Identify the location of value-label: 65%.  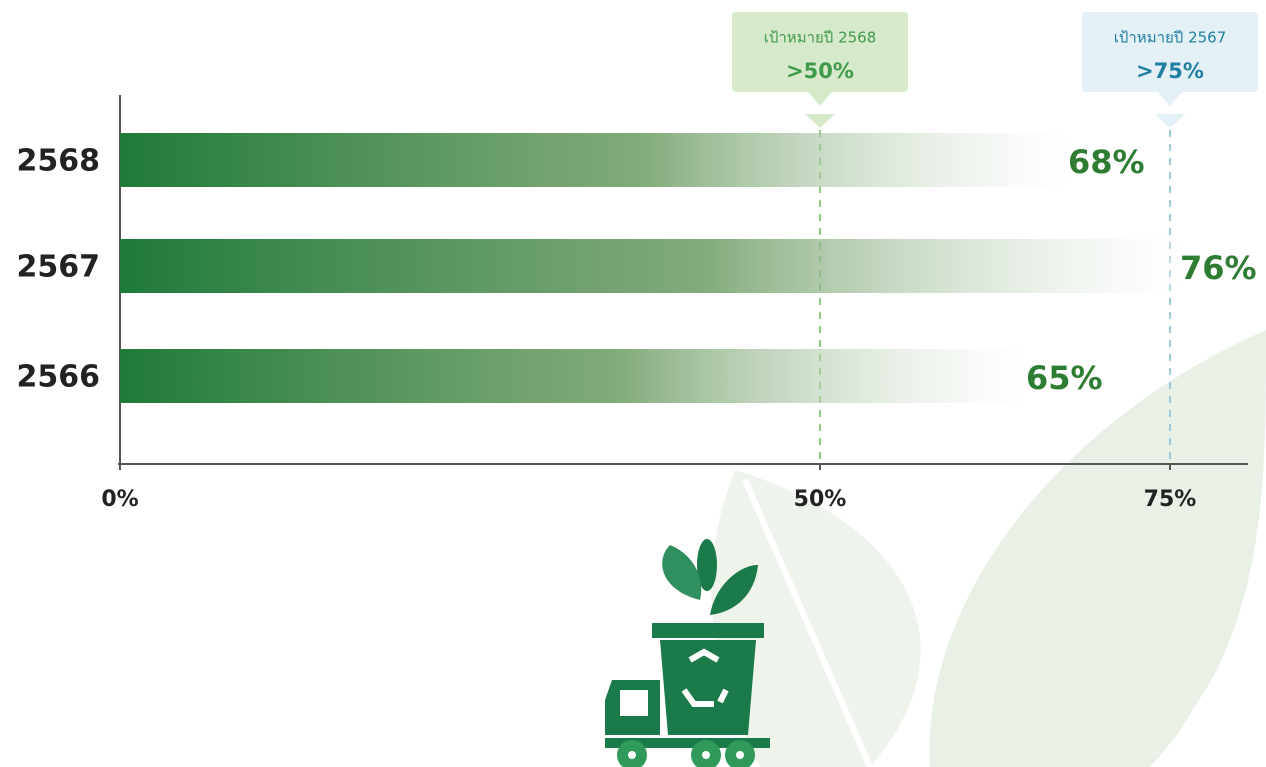
(1064, 378).